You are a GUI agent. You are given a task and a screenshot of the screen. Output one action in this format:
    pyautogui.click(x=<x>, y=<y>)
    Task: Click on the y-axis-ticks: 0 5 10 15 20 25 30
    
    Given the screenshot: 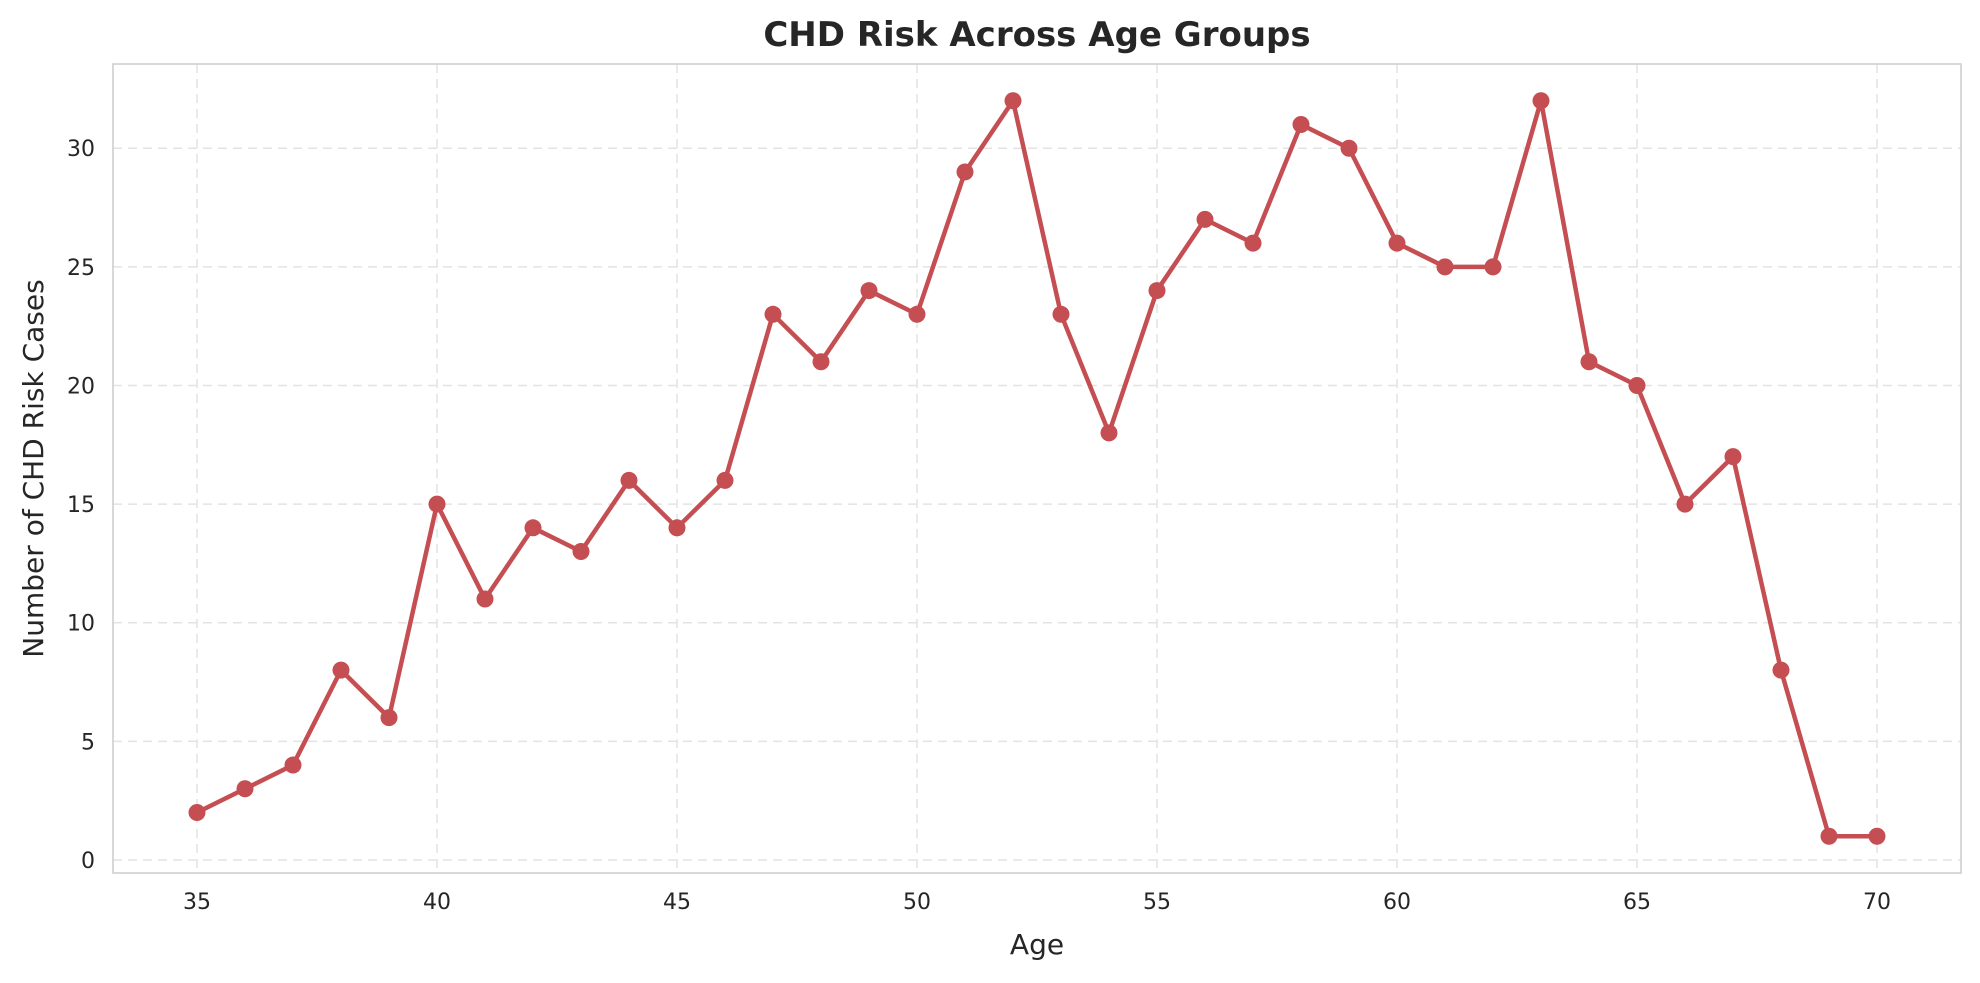 What is the action you would take?
    pyautogui.click(x=81, y=505)
    